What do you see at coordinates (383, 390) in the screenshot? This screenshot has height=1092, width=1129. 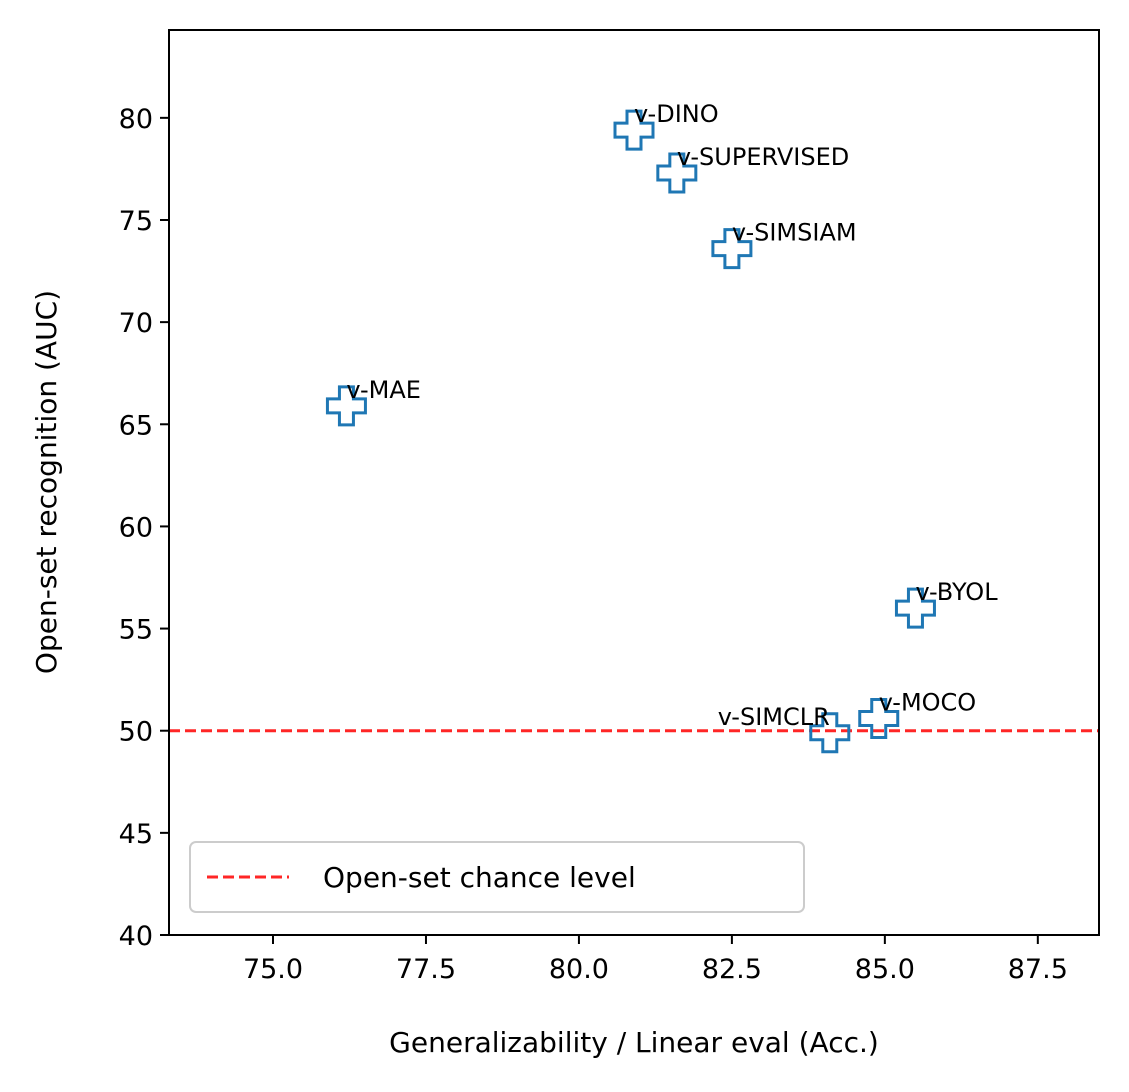 I see `data-point-label: v-MAE` at bounding box center [383, 390].